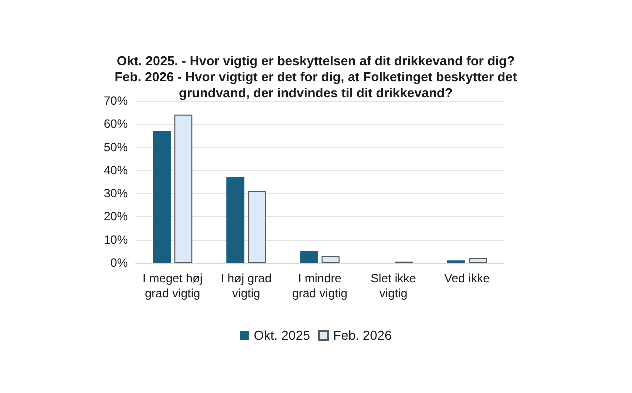 The width and height of the screenshot is (632, 393). I want to click on y-tick-label: 20%, so click(116, 217).